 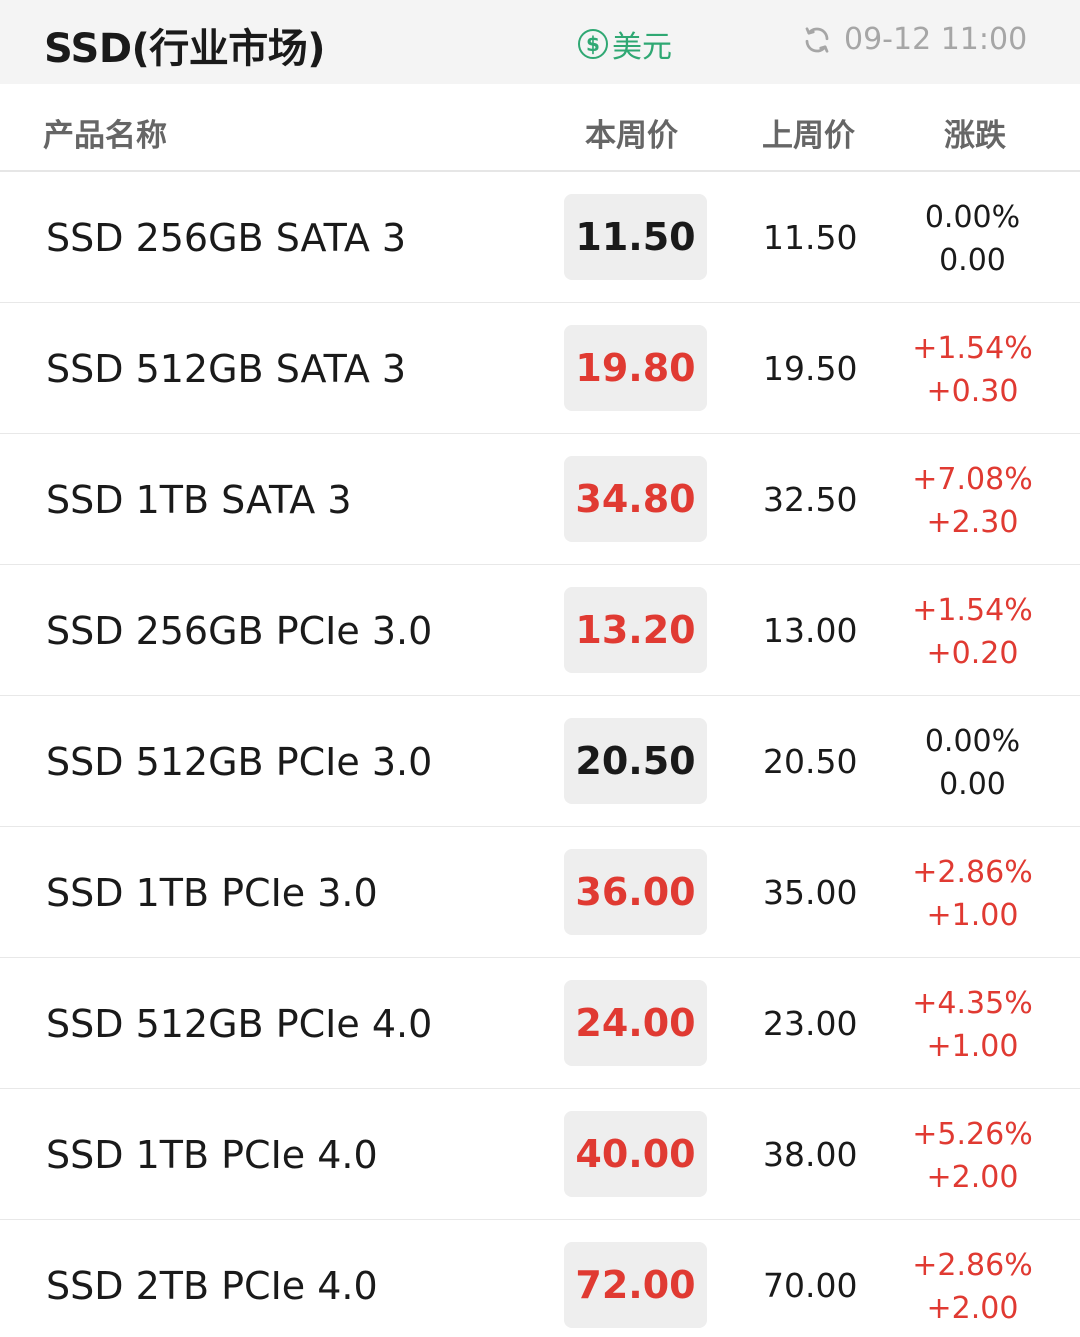 I want to click on table-header: 产品名称 本周价 上周价 涨跌, so click(x=540, y=128).